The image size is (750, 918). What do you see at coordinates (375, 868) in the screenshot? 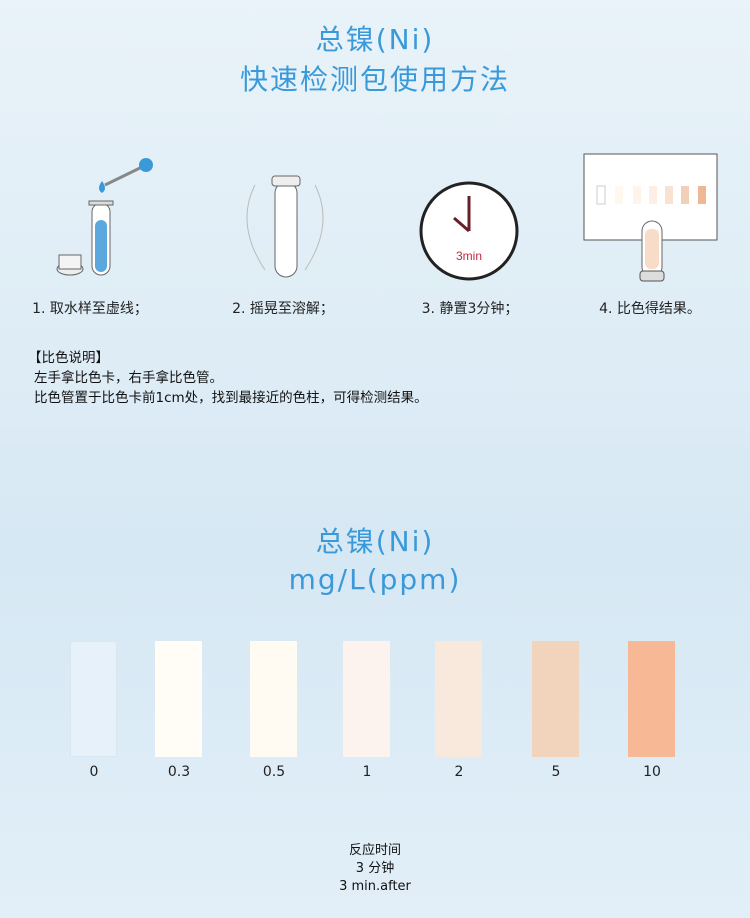
I see `reaction-time-cn: 3 分钟` at bounding box center [375, 868].